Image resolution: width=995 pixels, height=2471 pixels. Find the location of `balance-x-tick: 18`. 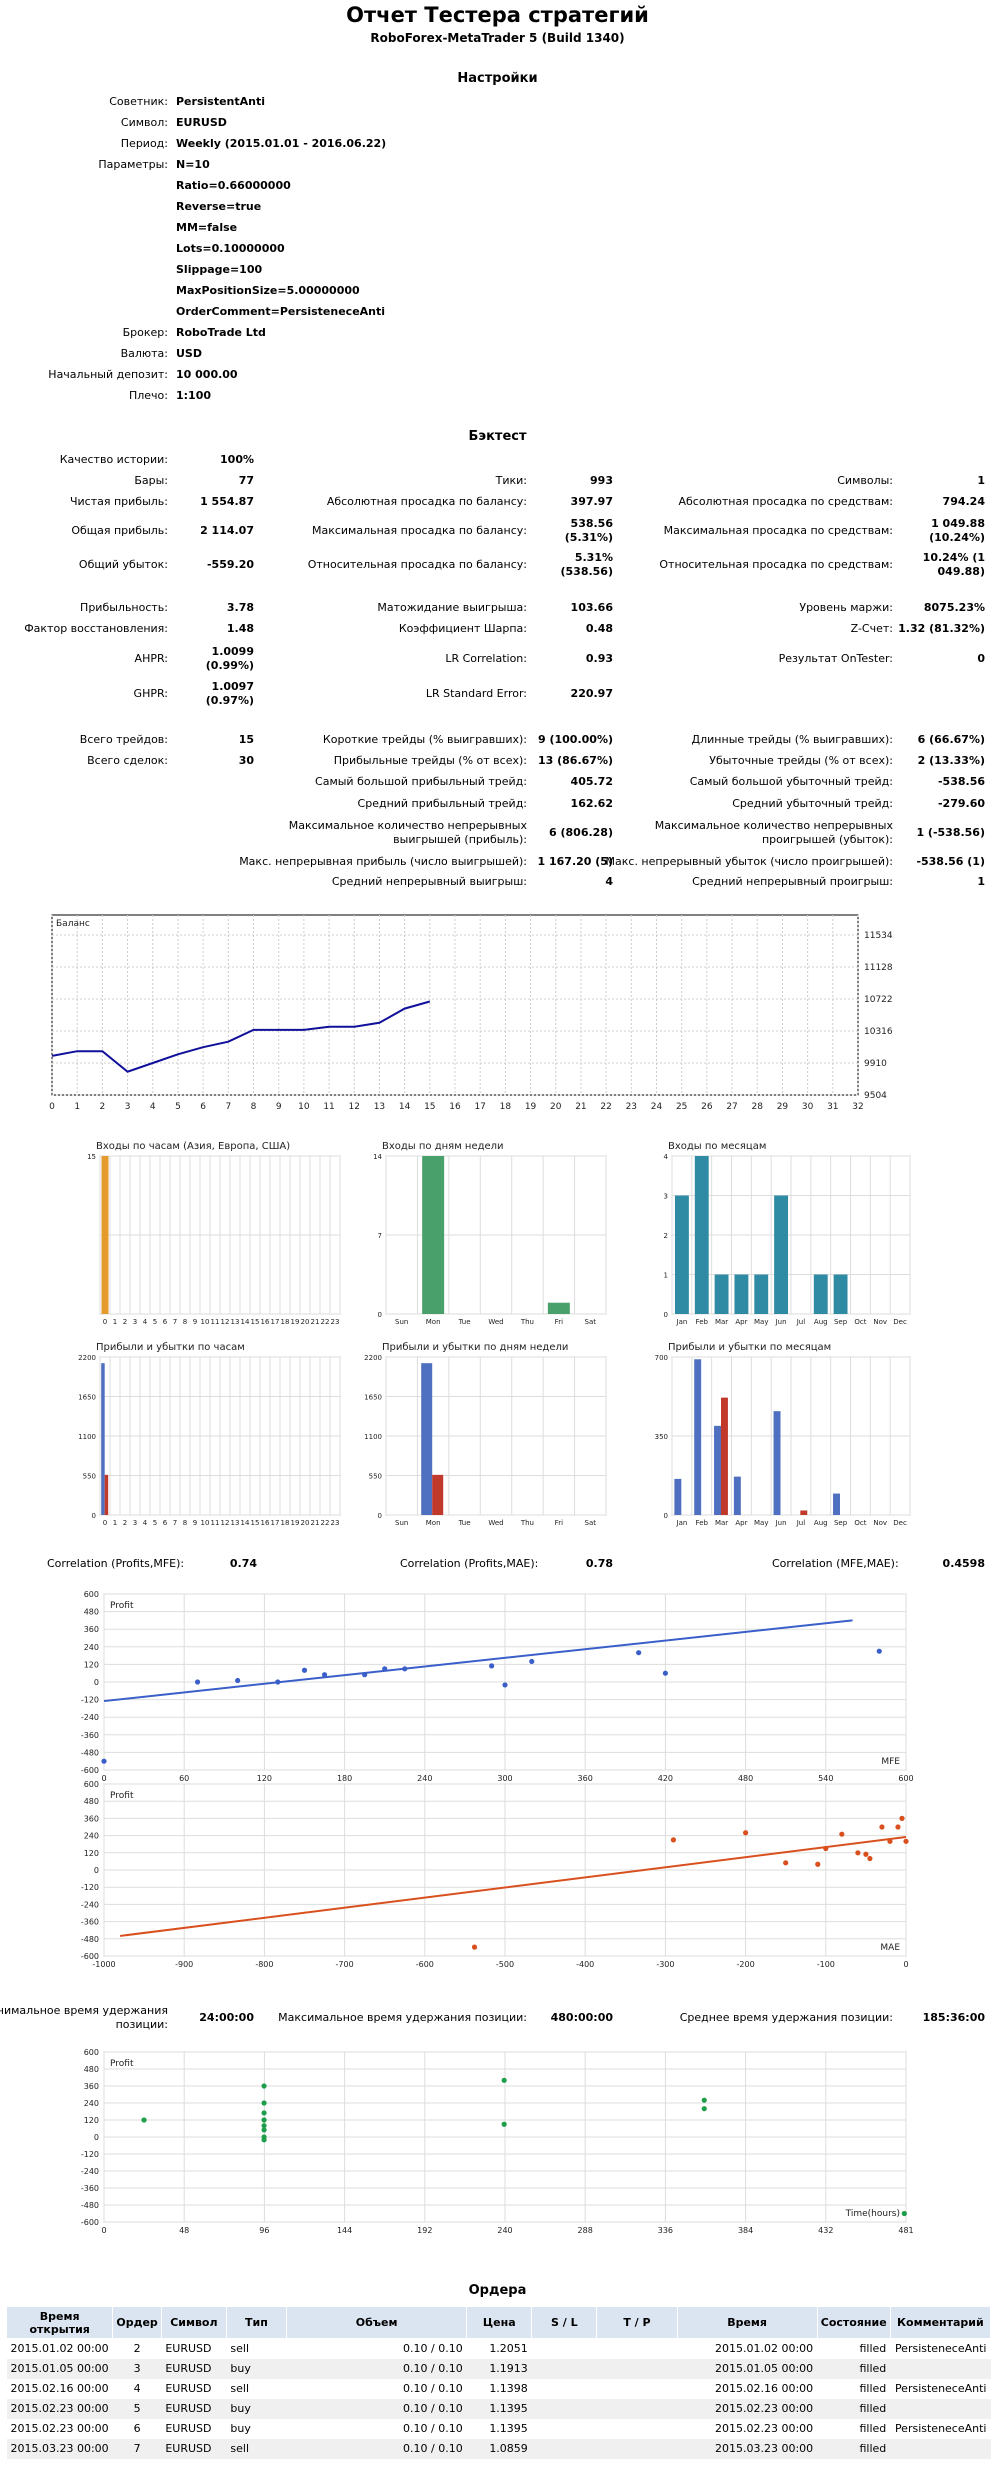

balance-x-tick: 18 is located at coordinates (506, 1107).